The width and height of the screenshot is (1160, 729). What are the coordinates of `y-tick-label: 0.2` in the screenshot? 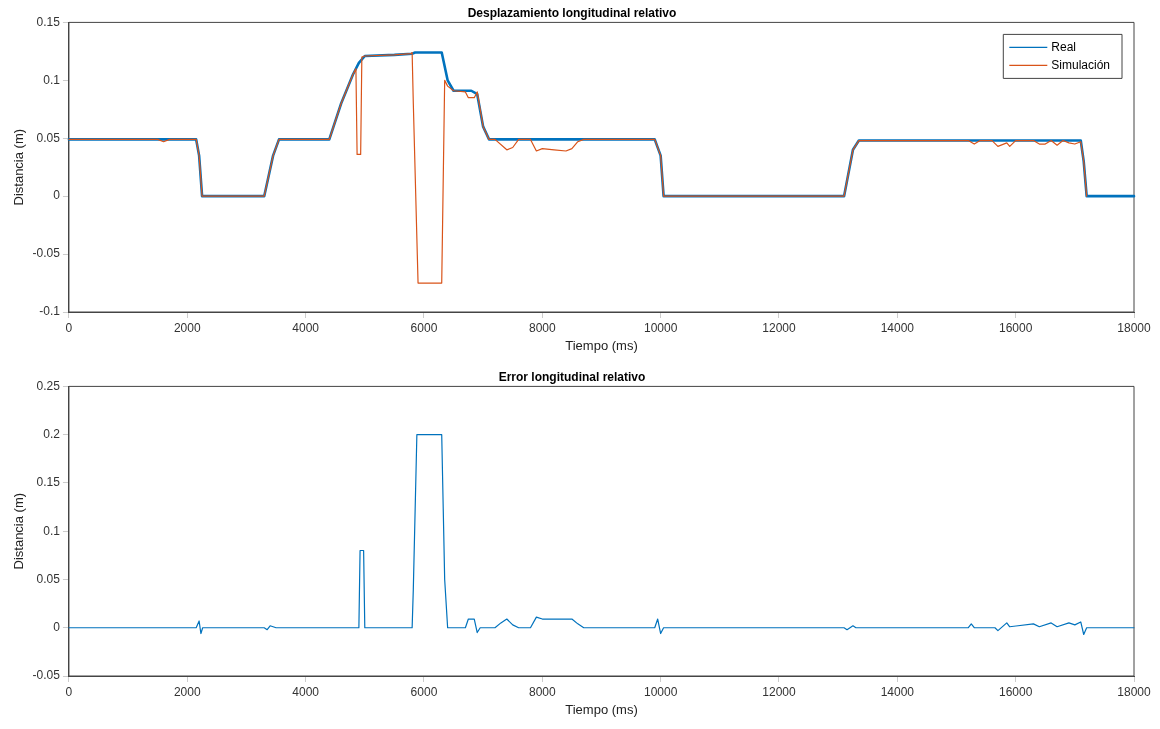 It's located at (52, 433).